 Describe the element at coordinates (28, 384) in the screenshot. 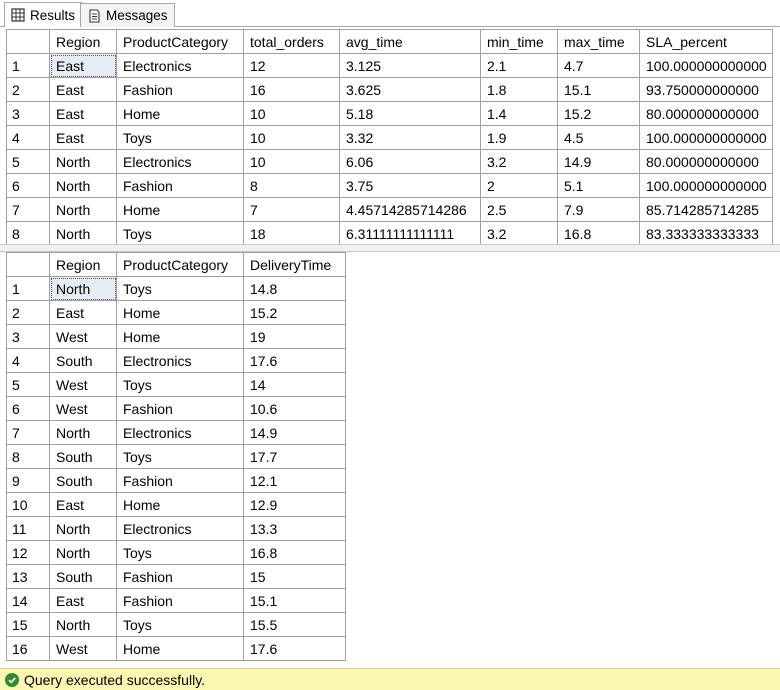

I see `row-number: 5` at that location.